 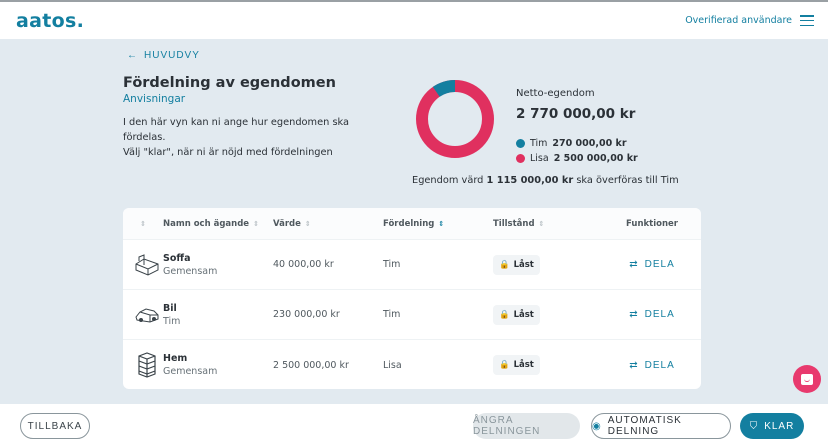 I want to click on back-to-main-link: ← HUVUDVY, so click(x=163, y=55).